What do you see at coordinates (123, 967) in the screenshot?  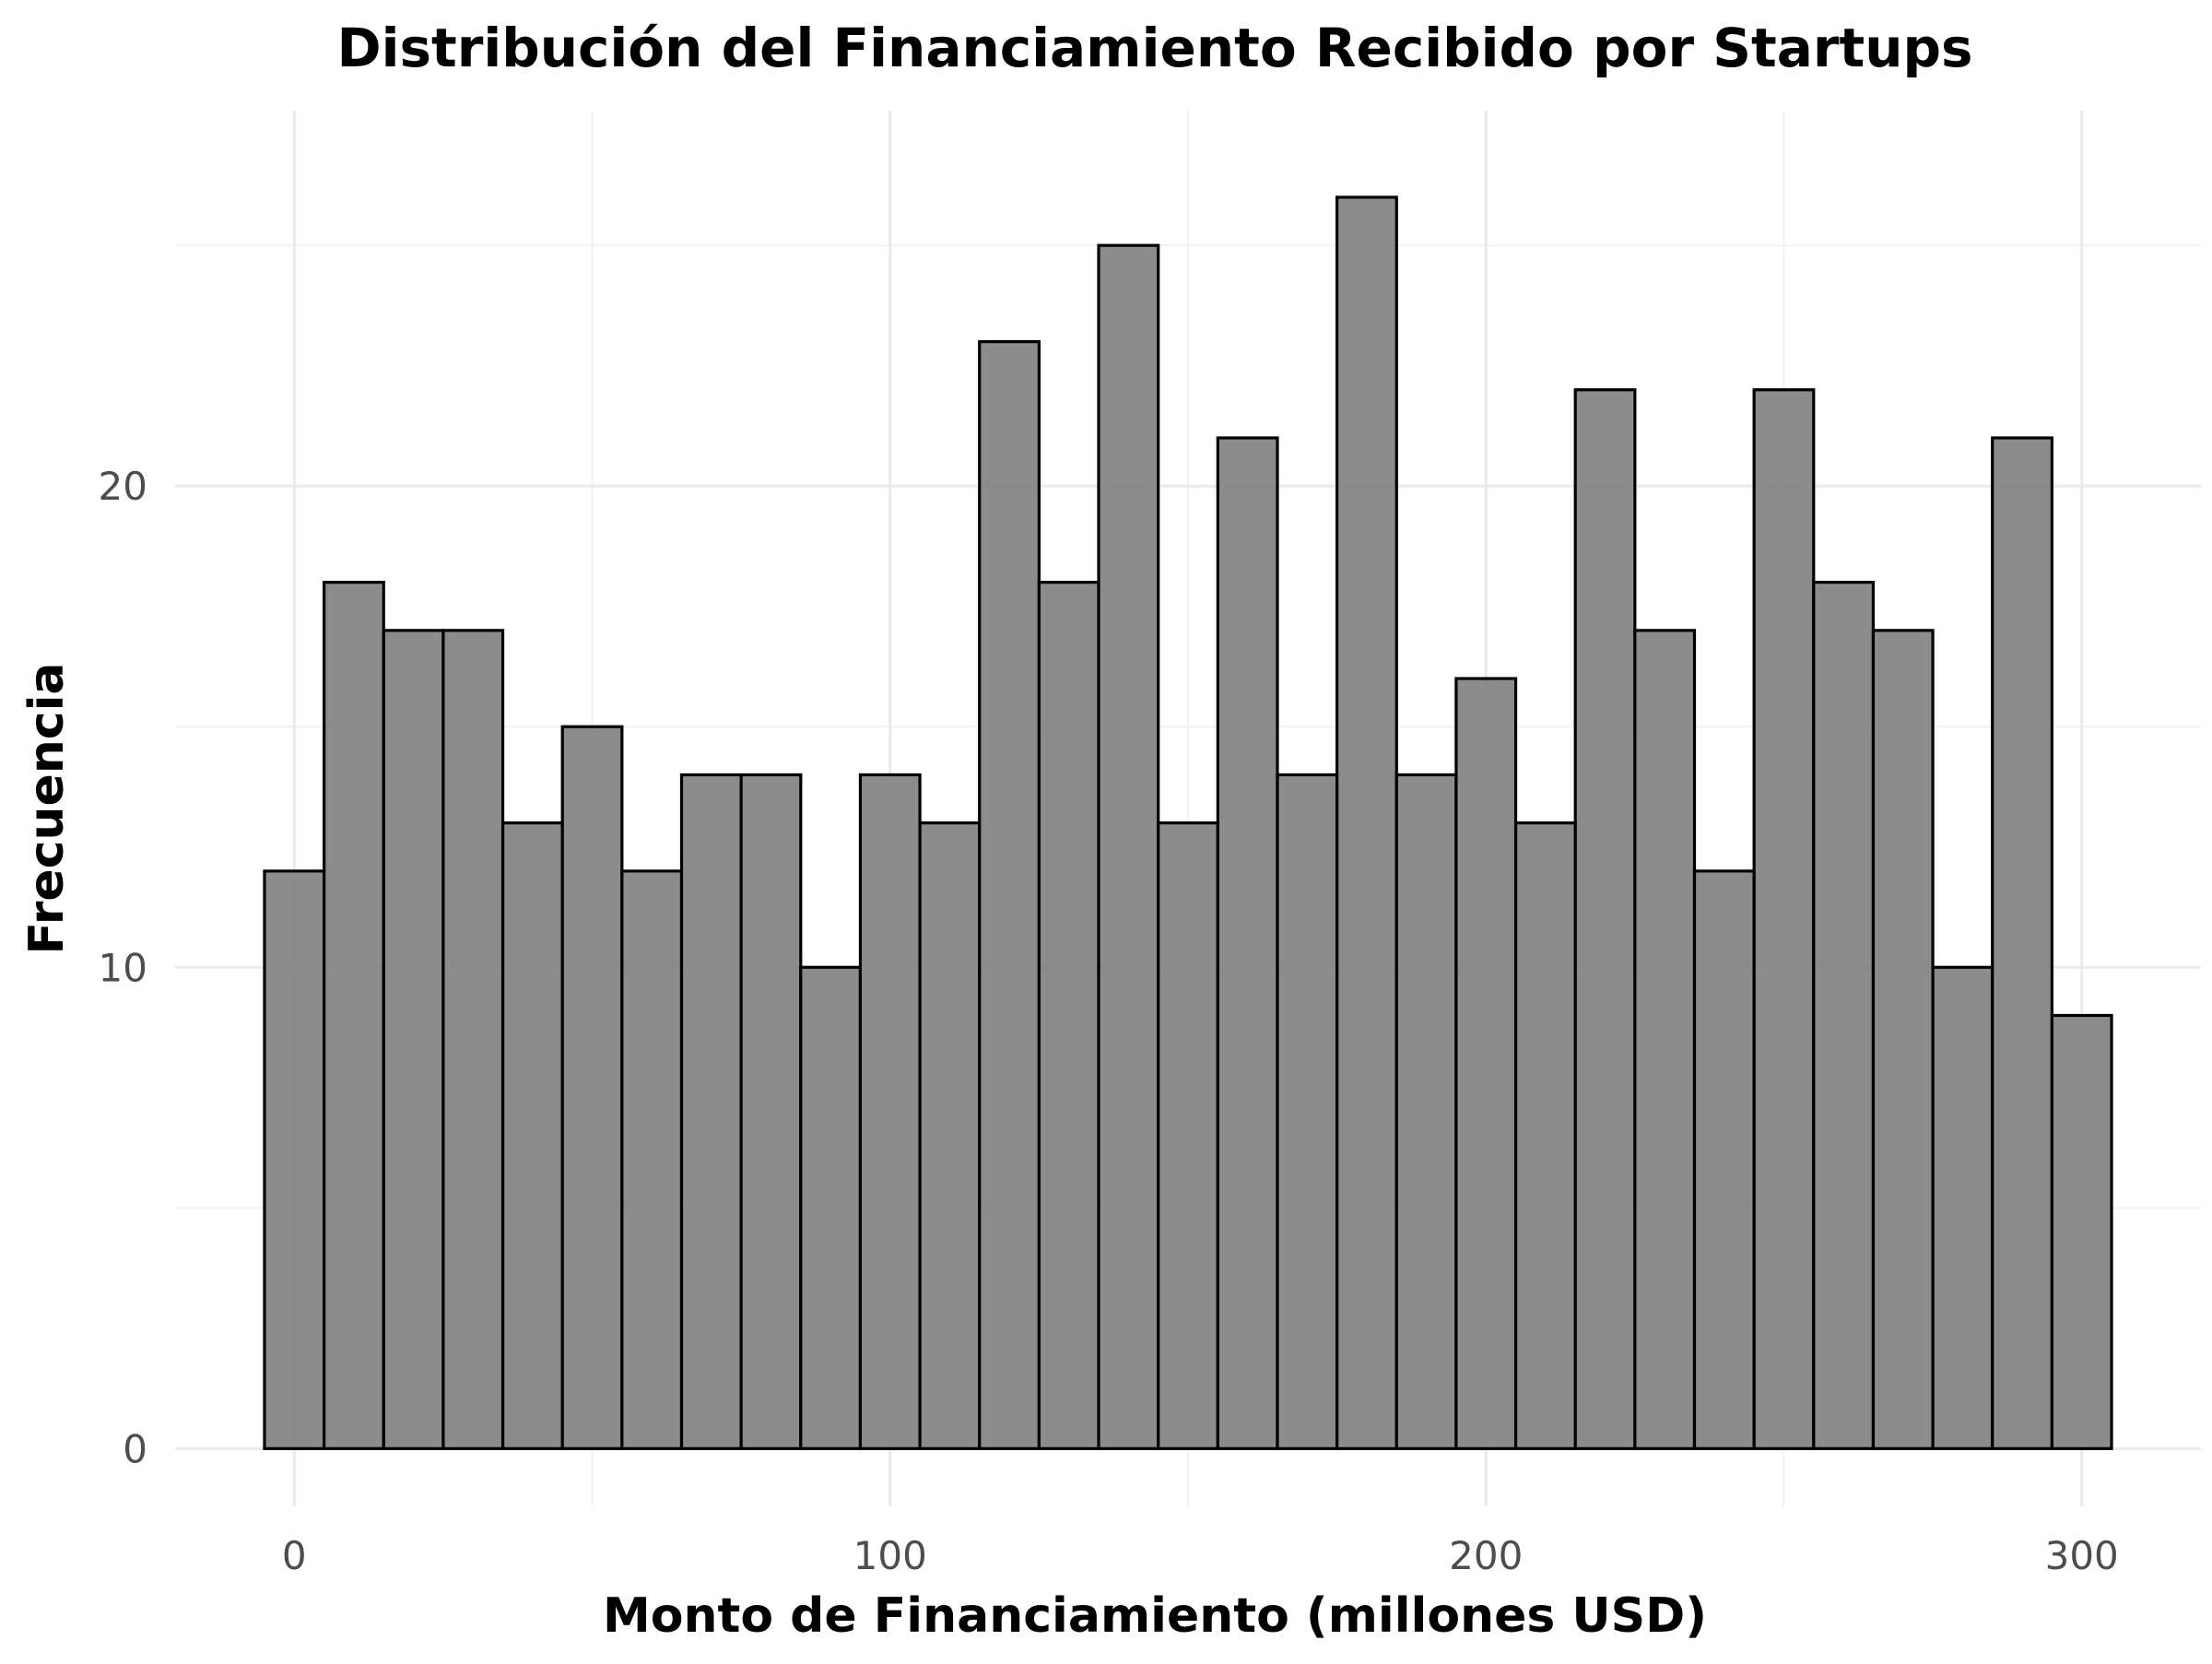 I see `y-tick-label: 10` at bounding box center [123, 967].